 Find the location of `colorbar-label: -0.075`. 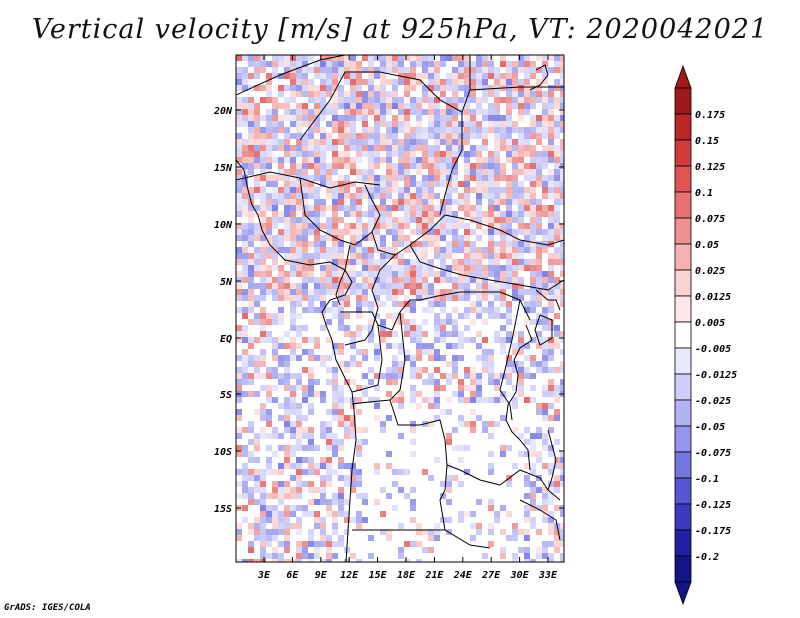

colorbar-label: -0.075 is located at coordinates (713, 453).